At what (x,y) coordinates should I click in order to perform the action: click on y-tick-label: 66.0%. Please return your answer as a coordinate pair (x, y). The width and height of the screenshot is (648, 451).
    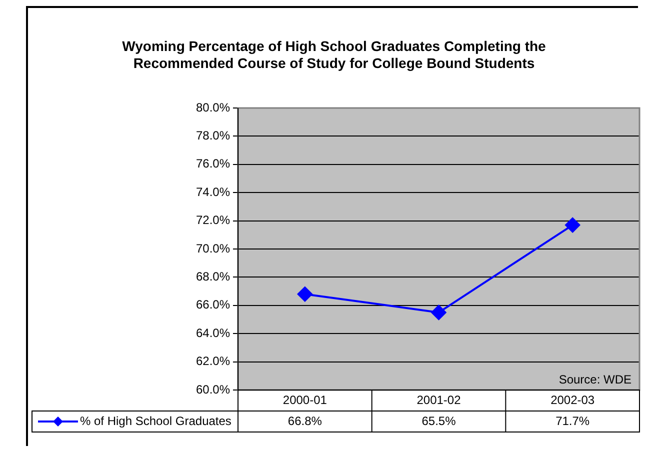
    Looking at the image, I should click on (213, 305).